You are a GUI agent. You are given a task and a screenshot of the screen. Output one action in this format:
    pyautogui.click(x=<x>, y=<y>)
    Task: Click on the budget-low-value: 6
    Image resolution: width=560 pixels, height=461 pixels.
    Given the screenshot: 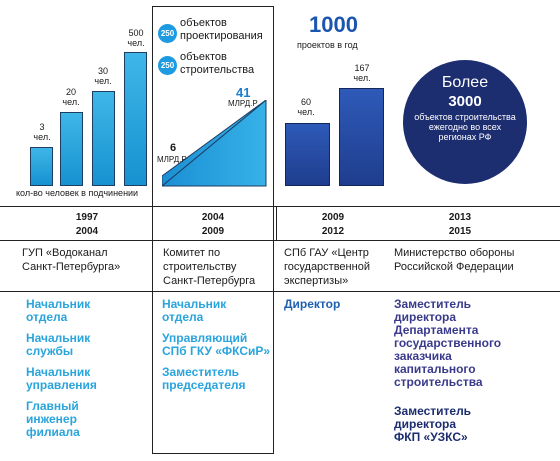 What is the action you would take?
    pyautogui.click(x=173, y=148)
    